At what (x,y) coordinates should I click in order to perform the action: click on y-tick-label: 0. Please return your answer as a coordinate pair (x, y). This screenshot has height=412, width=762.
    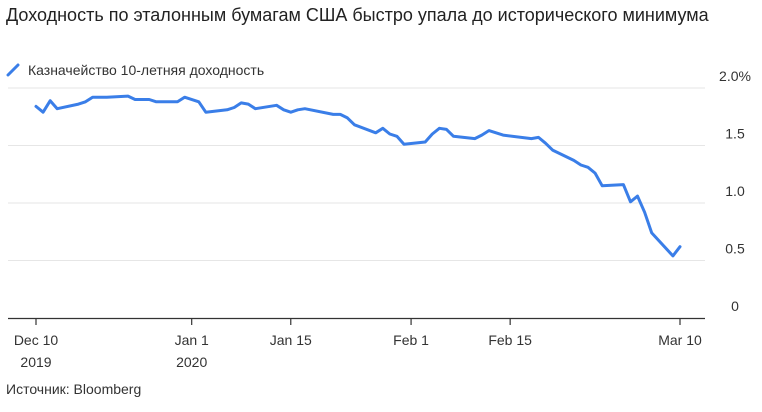
    Looking at the image, I should click on (735, 306).